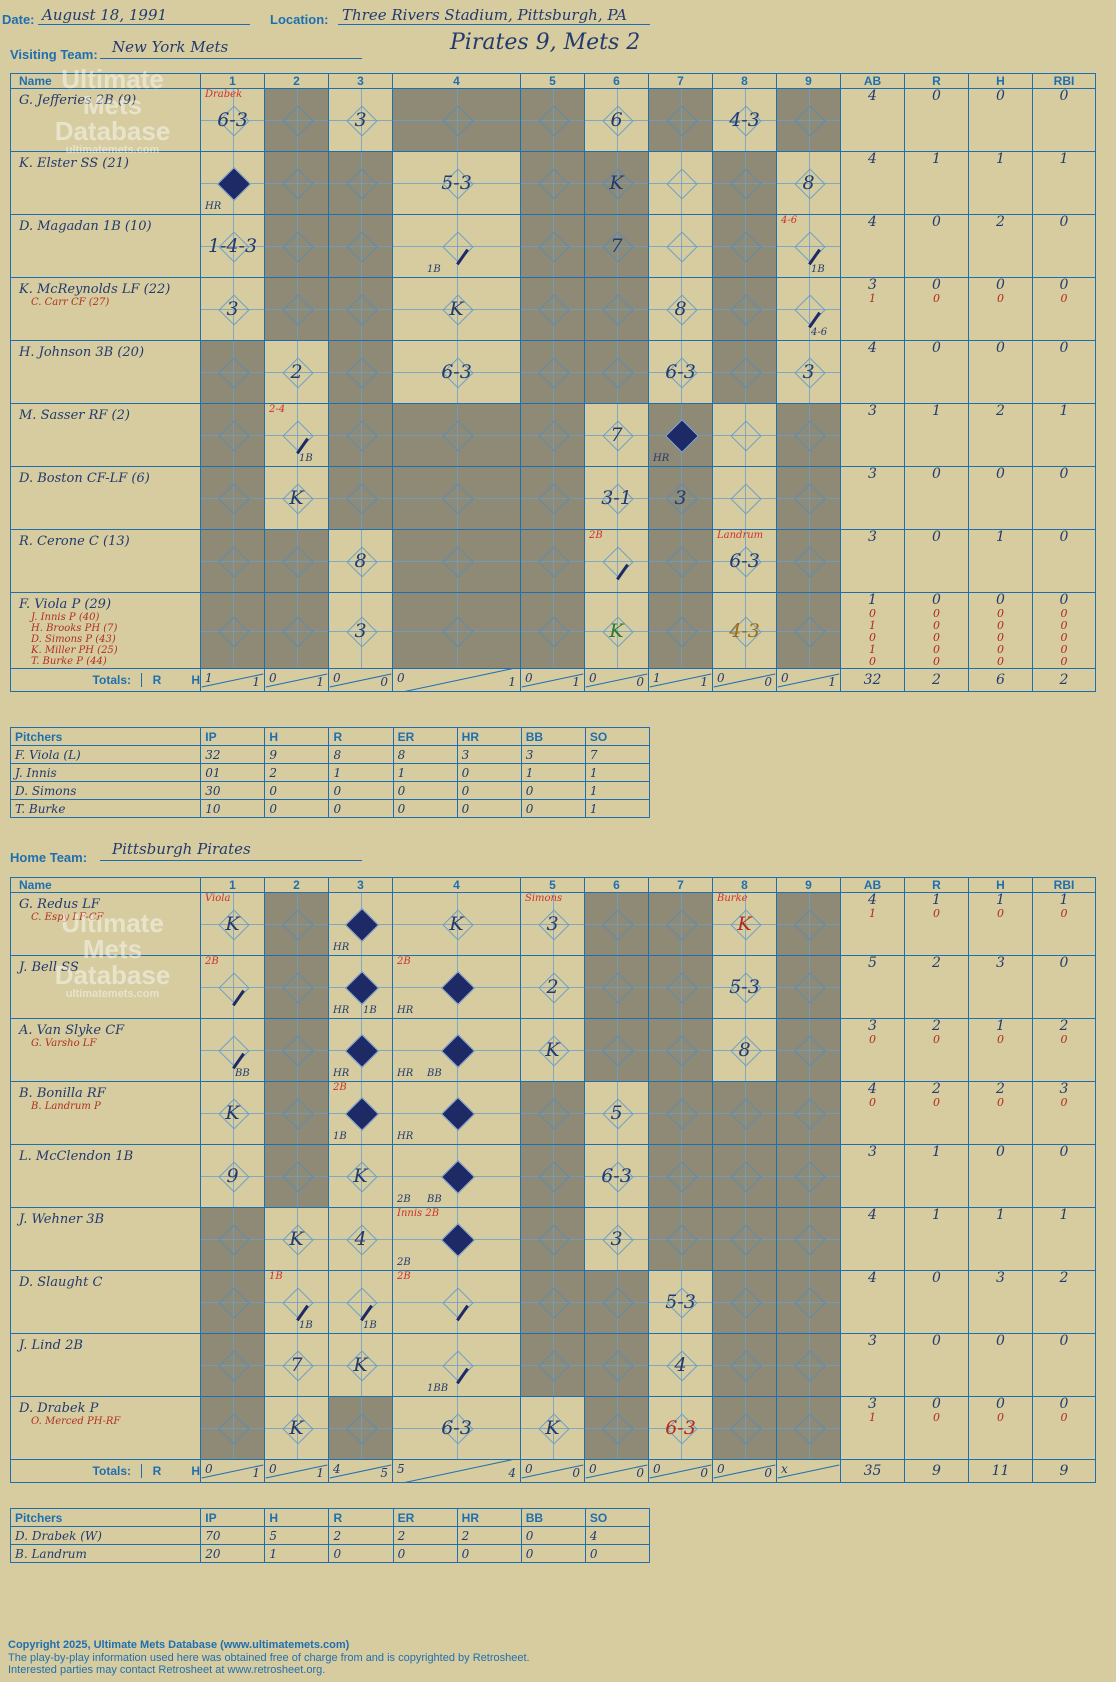 This screenshot has height=1682, width=1116. I want to click on stat-r: 0, so click(936, 372).